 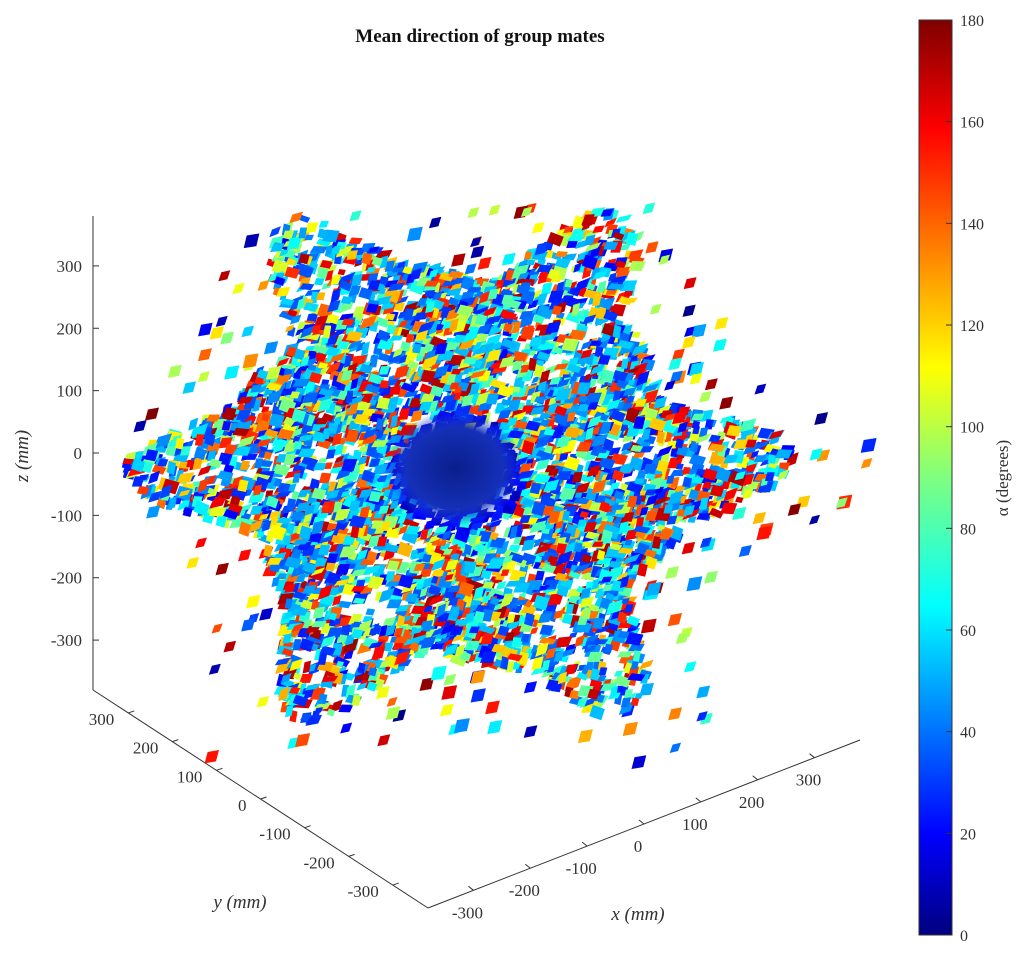 I want to click on z-tick-label: 100, so click(x=70, y=391).